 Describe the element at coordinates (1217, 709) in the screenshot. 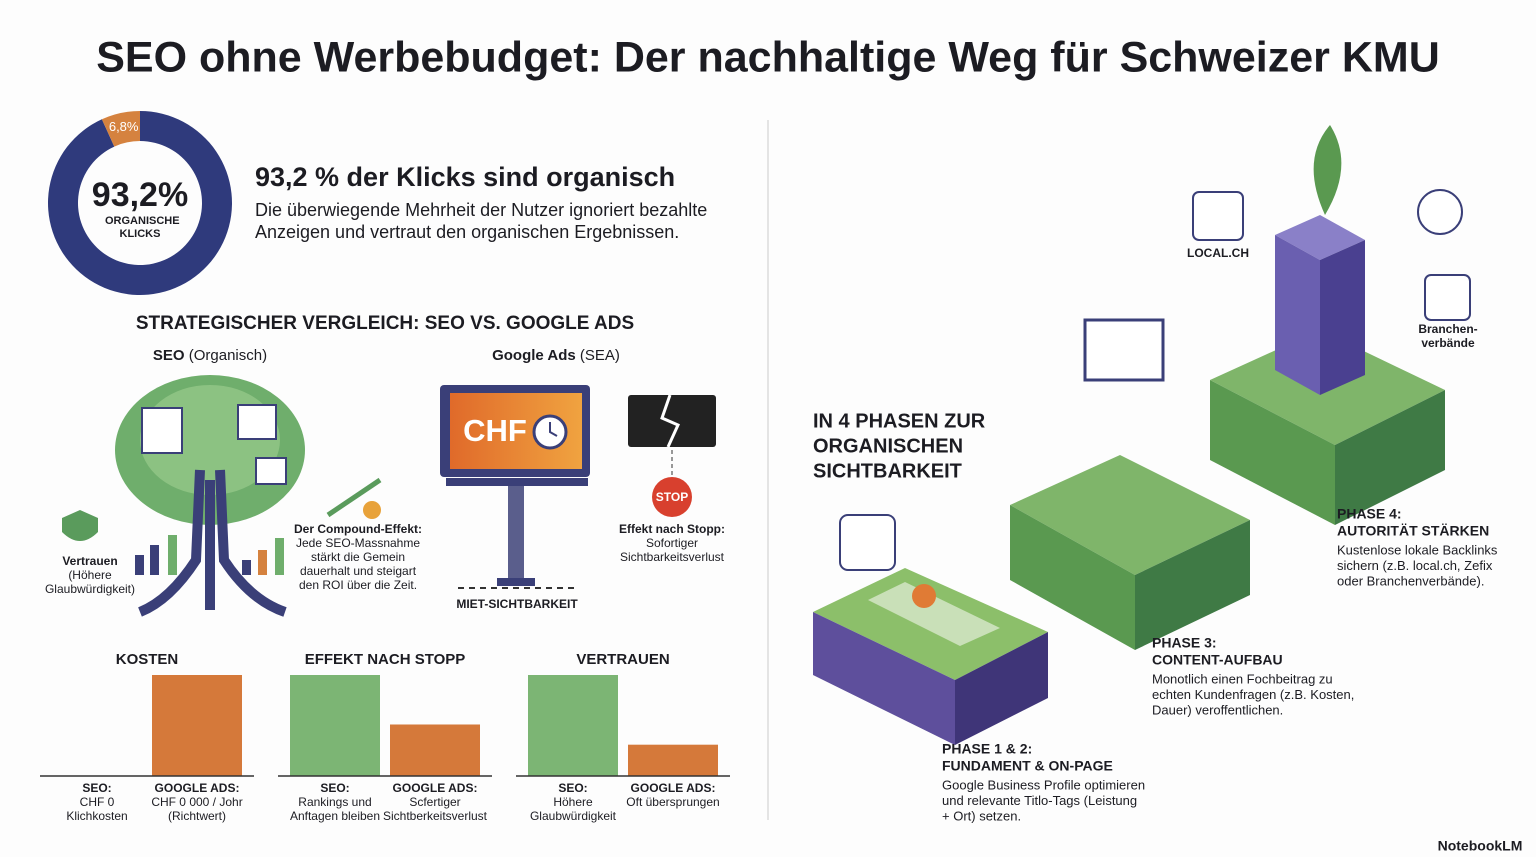

I see `phase-text: Dauer) veroffentlichen.` at that location.